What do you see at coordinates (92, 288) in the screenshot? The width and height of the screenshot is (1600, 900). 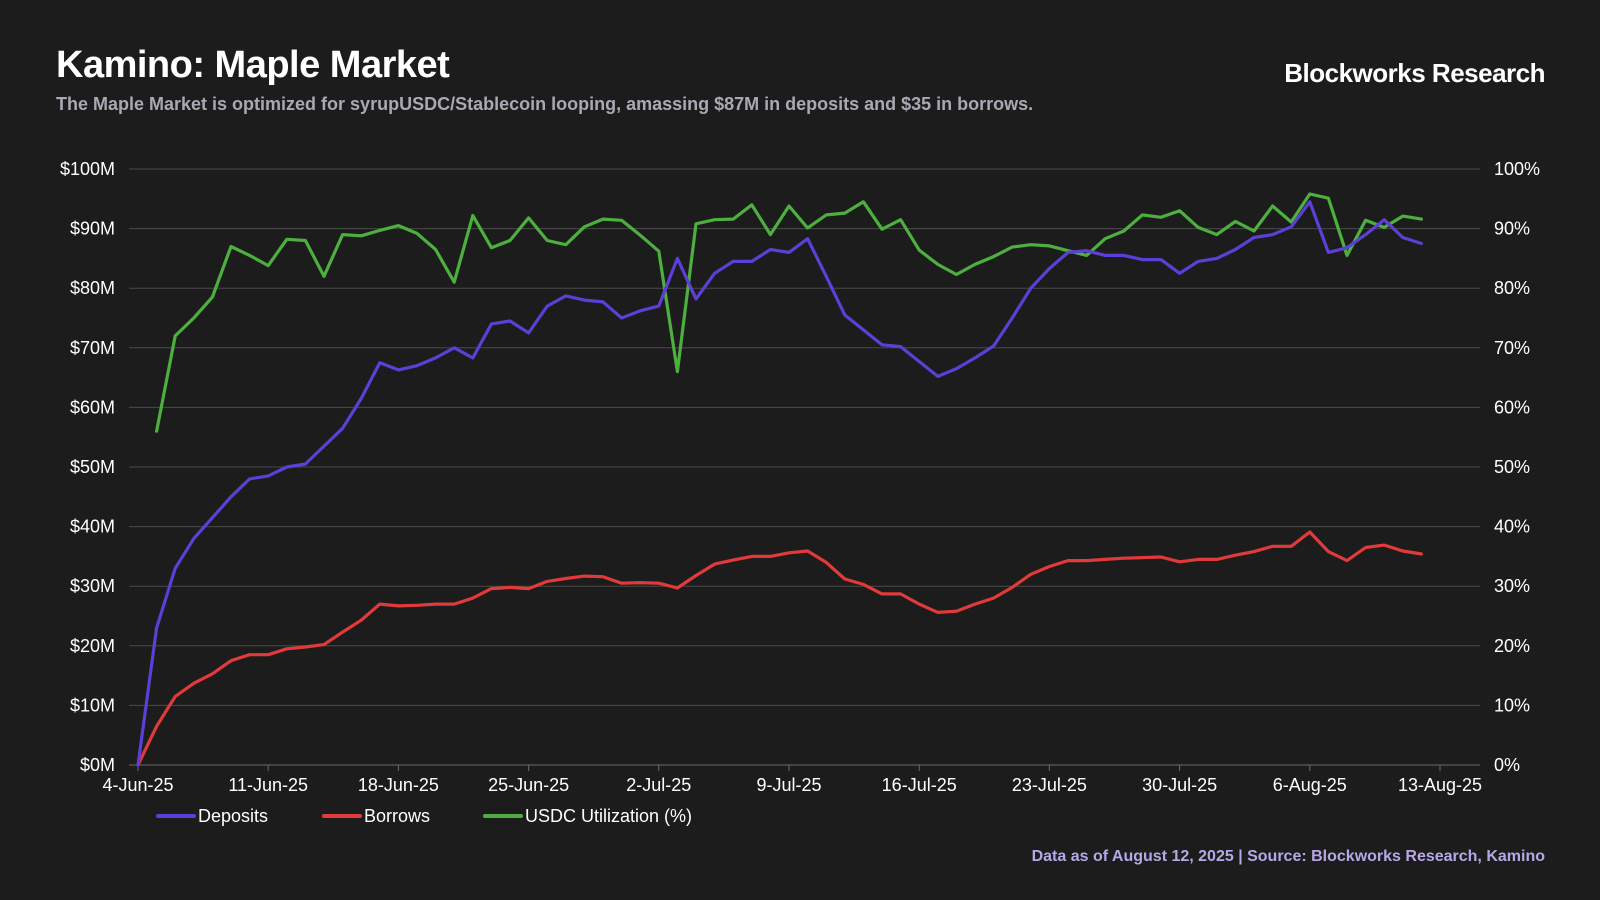 I see `y-left-tick-label: $80M` at bounding box center [92, 288].